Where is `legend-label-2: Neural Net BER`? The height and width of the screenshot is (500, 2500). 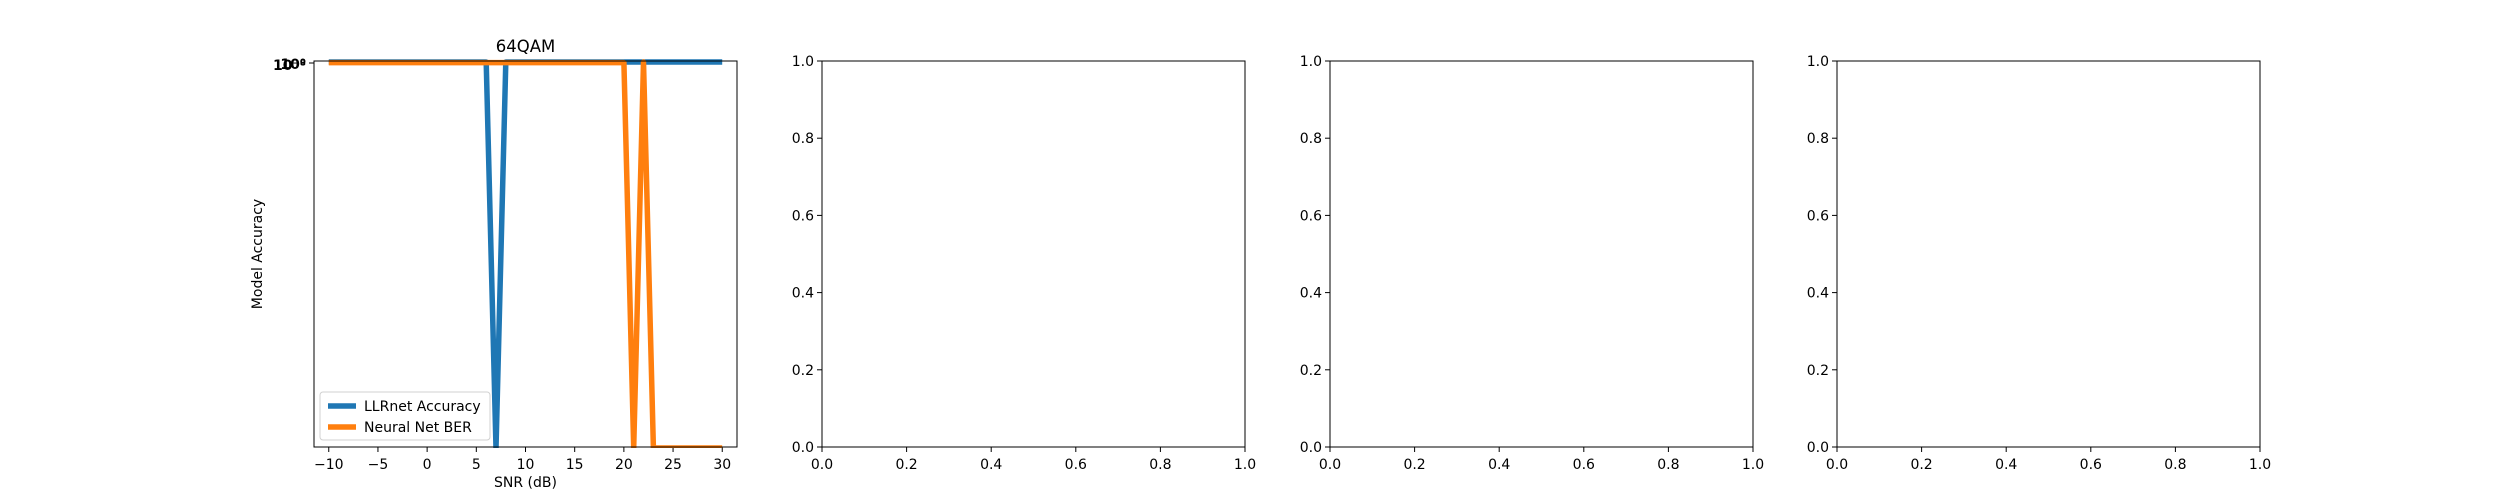
legend-label-2: Neural Net BER is located at coordinates (418, 428).